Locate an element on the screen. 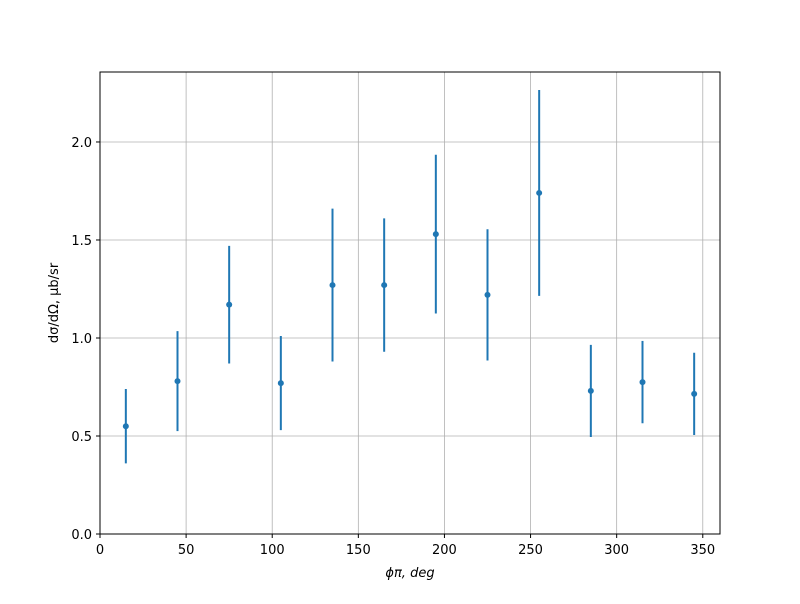 The image size is (800, 604). x-tick-label: 250 is located at coordinates (530, 550).